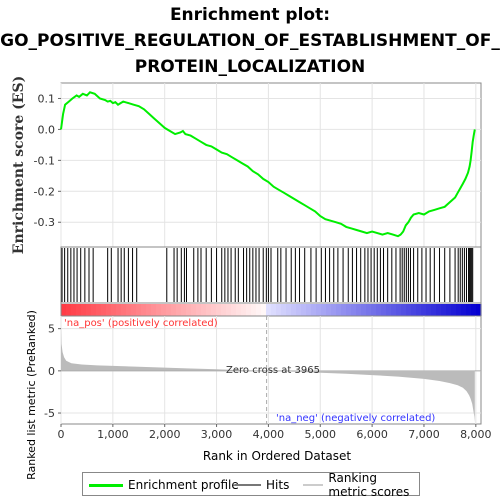  I want to click on title-line-1: Enrichment plot:, so click(250, 15).